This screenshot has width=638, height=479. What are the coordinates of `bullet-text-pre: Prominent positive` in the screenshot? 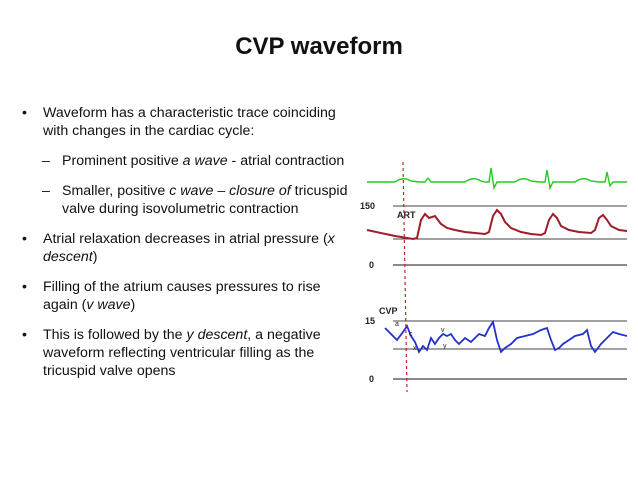 It's located at (122, 161).